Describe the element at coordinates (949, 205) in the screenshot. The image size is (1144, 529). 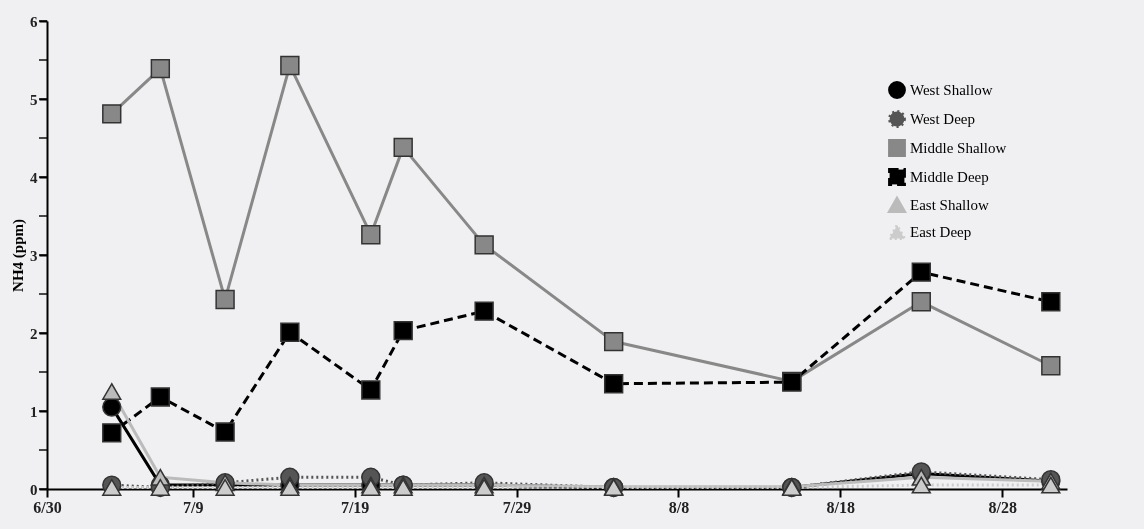
I see `legend-label: East Shallow` at that location.